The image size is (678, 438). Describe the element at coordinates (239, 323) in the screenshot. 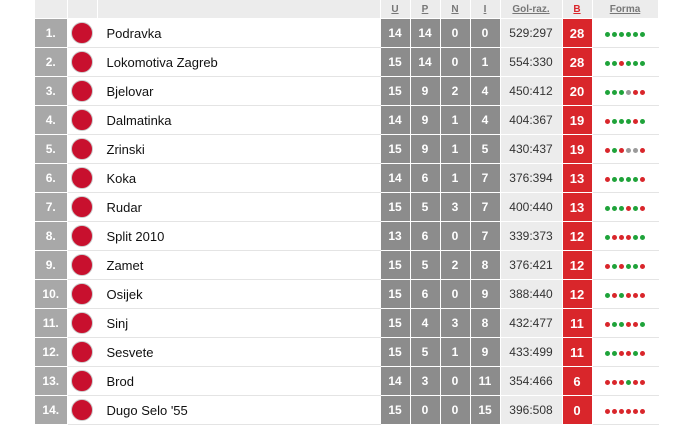

I see `club-name: Sinj` at that location.